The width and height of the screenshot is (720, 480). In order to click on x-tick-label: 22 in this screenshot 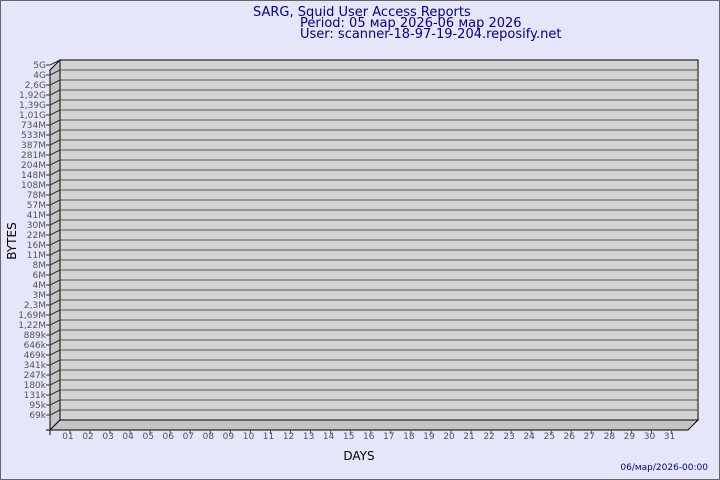, I will do `click(488, 437)`.